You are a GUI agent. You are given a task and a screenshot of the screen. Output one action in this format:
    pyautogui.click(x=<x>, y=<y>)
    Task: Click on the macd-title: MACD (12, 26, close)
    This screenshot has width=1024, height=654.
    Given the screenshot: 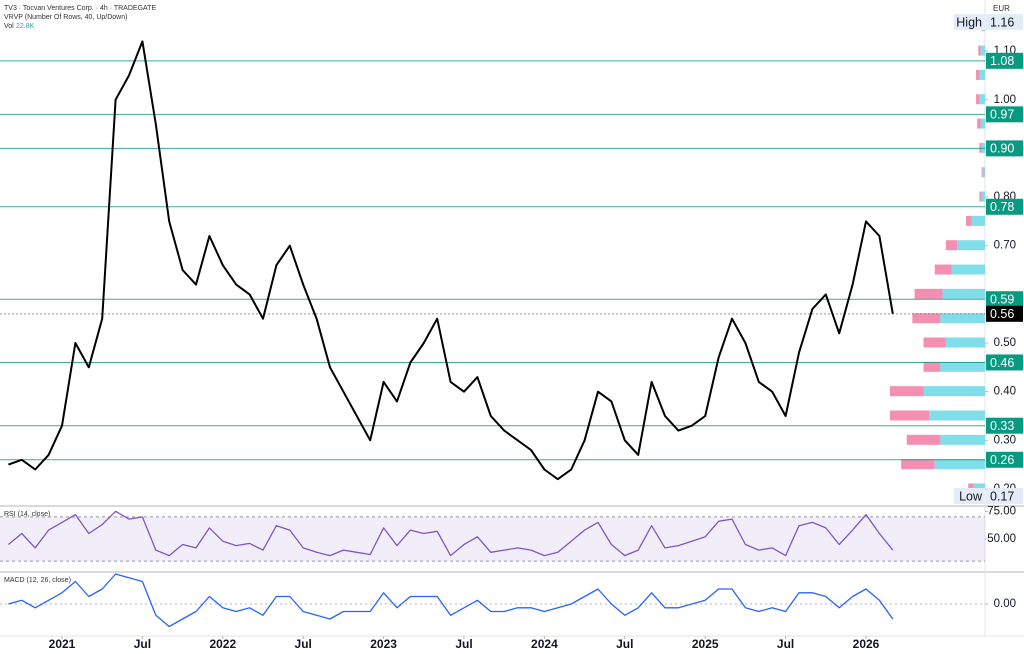 What is the action you would take?
    pyautogui.click(x=37, y=580)
    